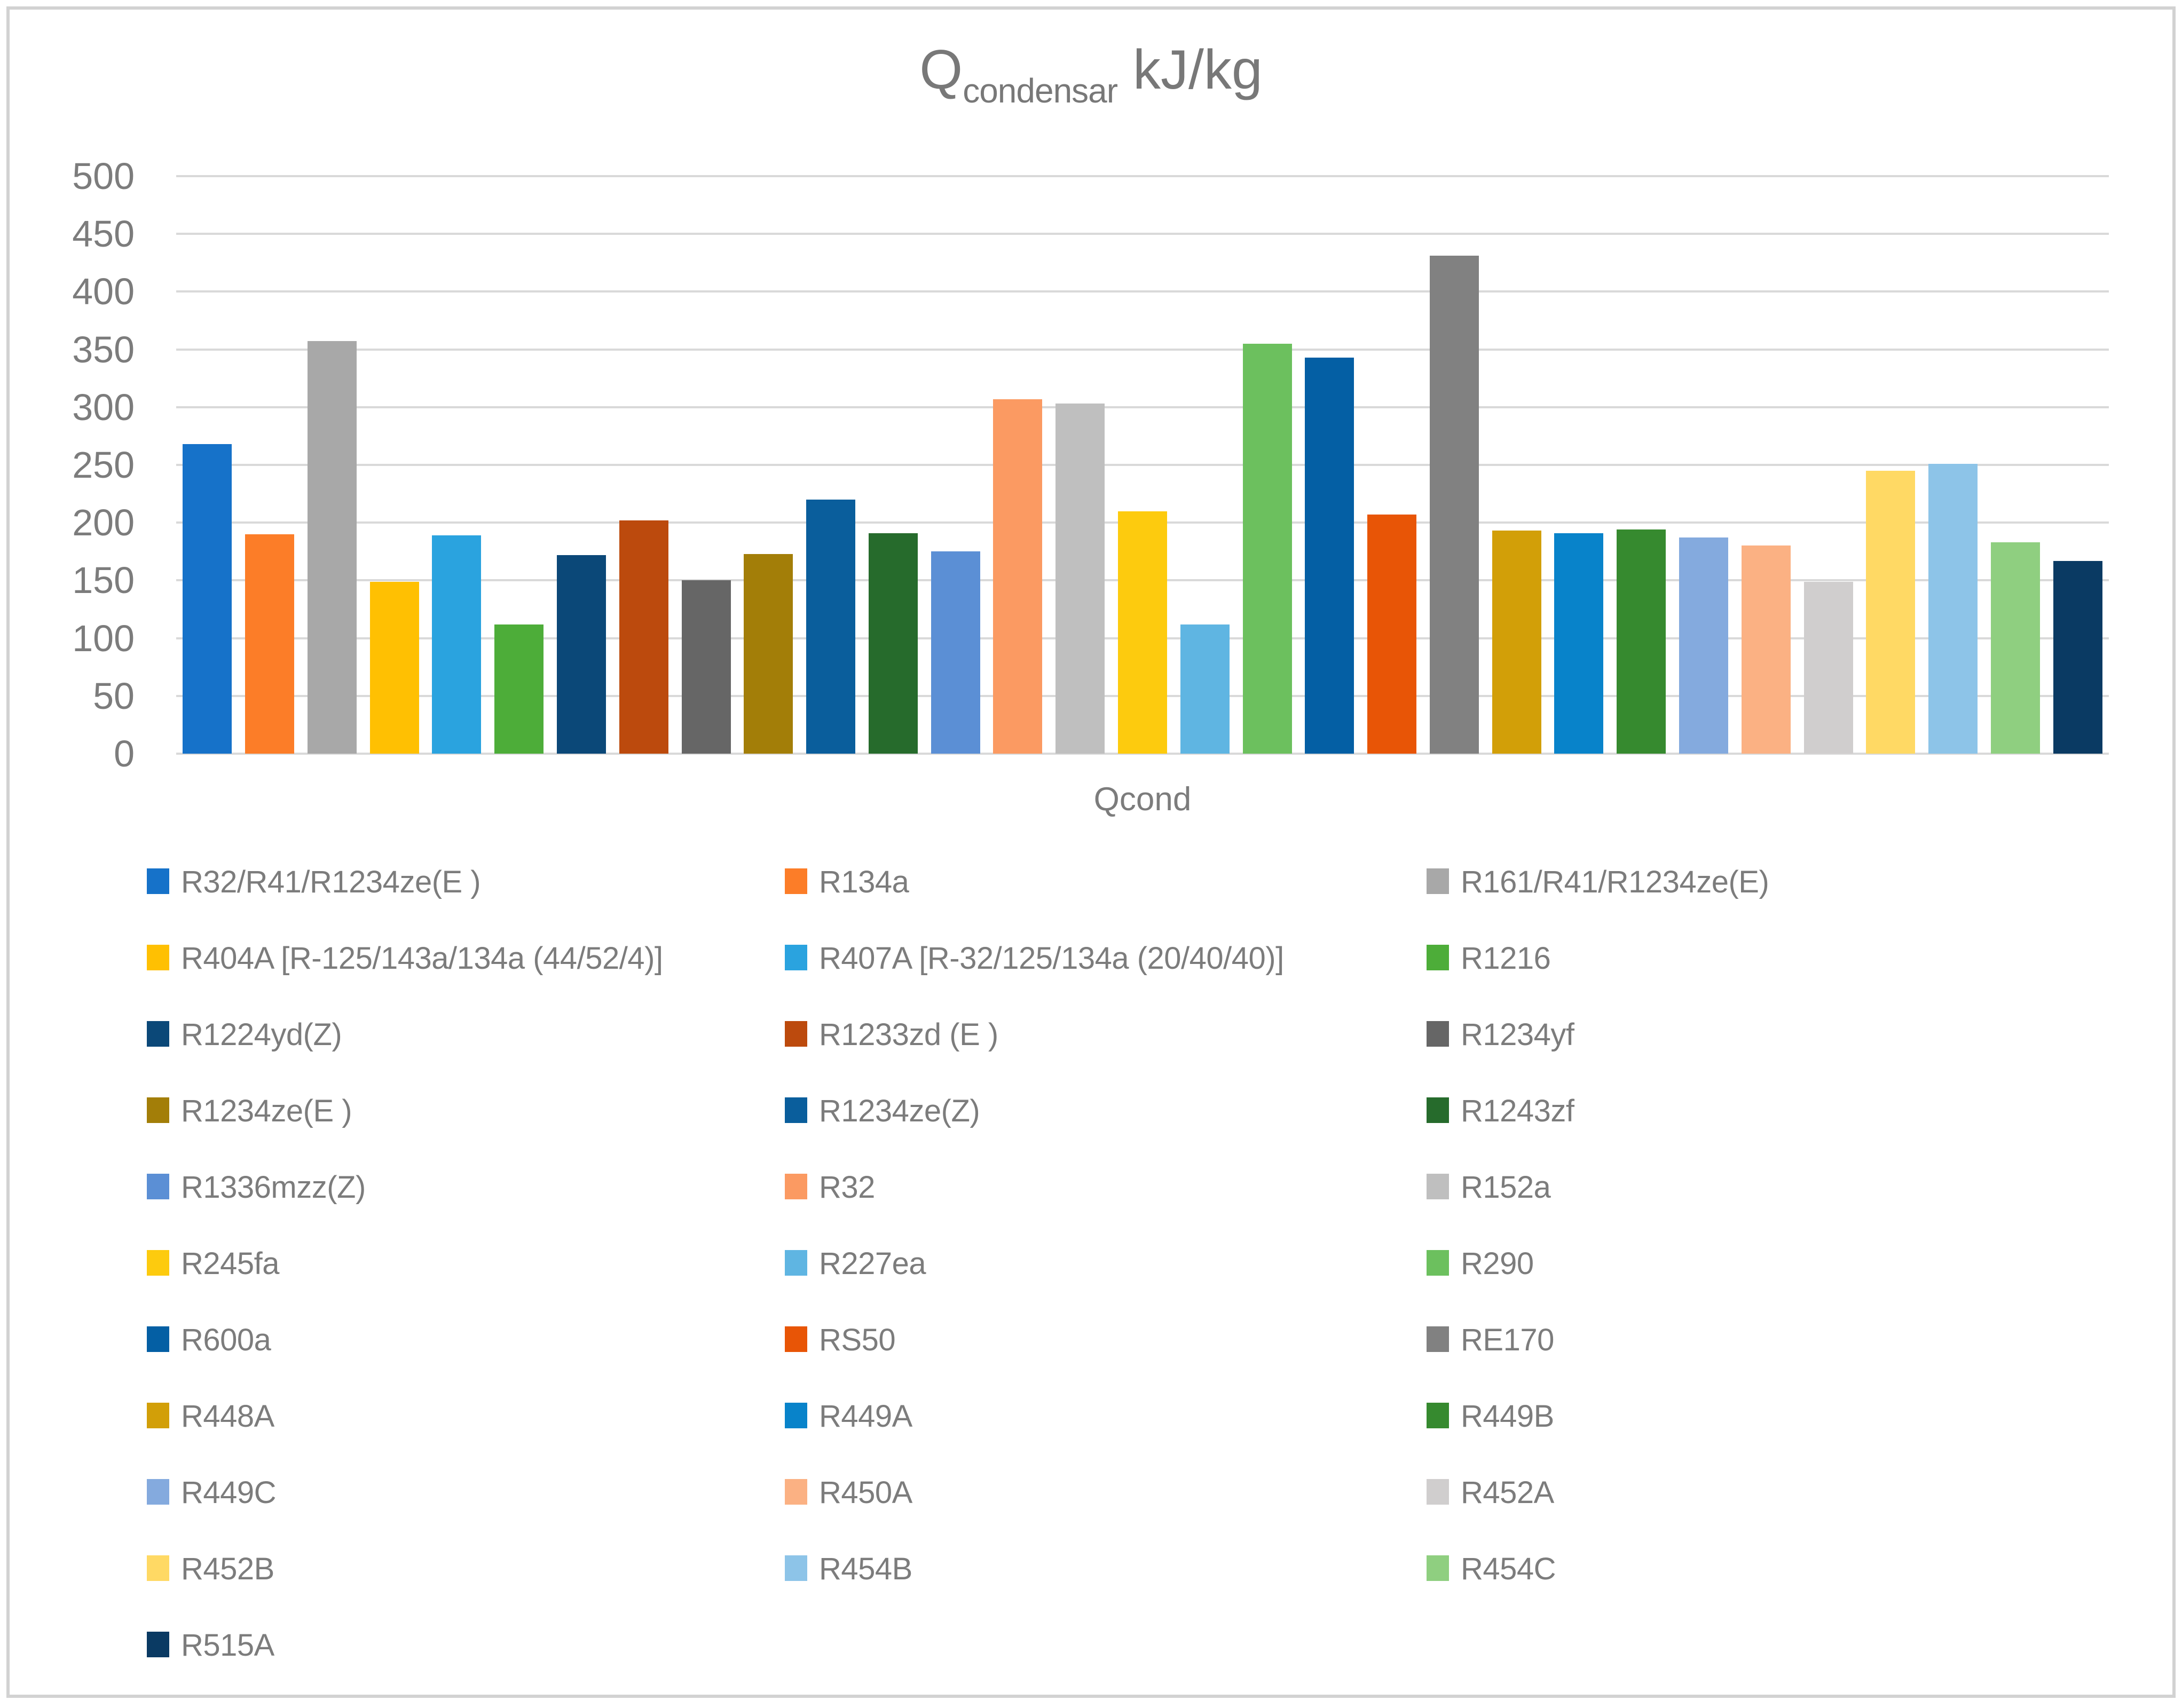  I want to click on legend-item: R152a, so click(1788, 1210).